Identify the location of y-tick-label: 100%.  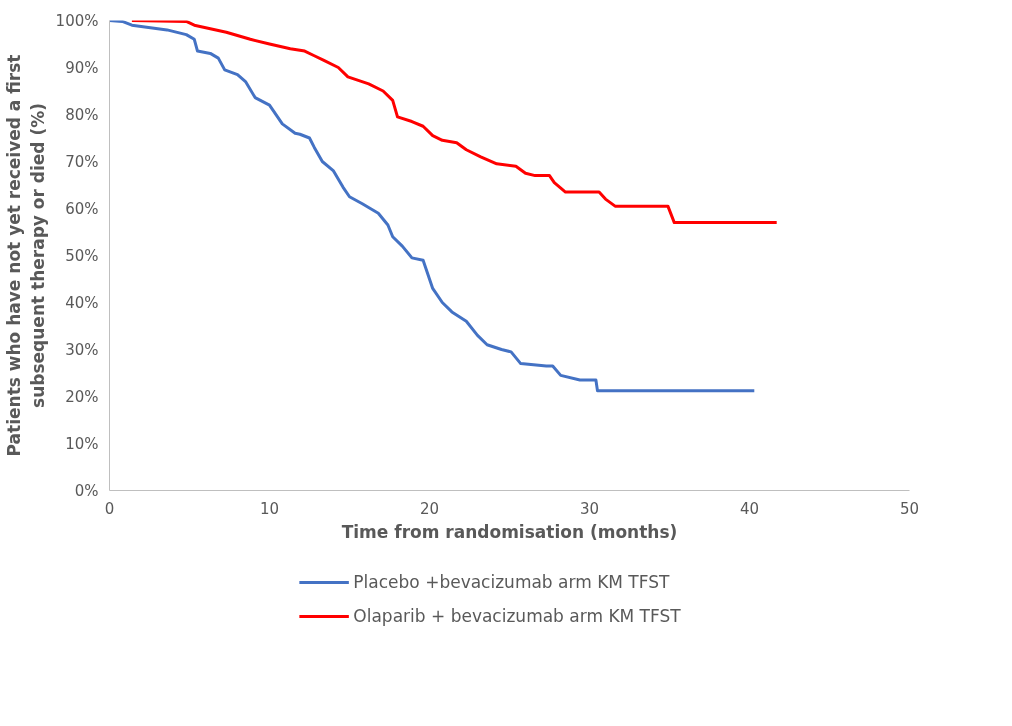
(77, 20).